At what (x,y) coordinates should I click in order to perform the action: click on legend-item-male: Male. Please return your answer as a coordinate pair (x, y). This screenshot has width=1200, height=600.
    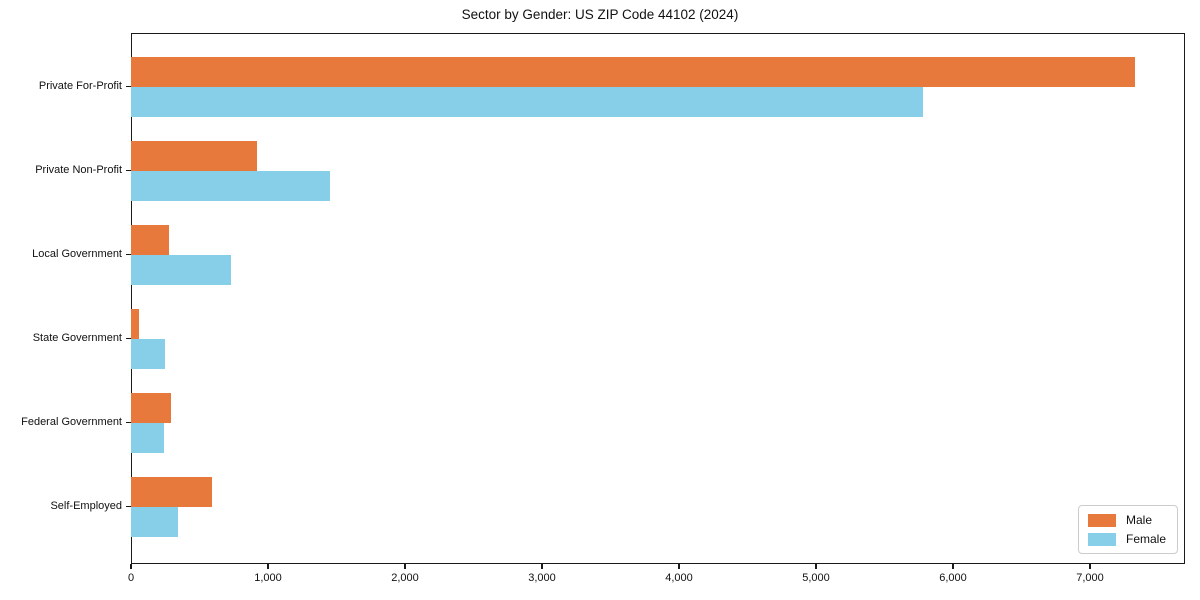
    Looking at the image, I should click on (1126, 520).